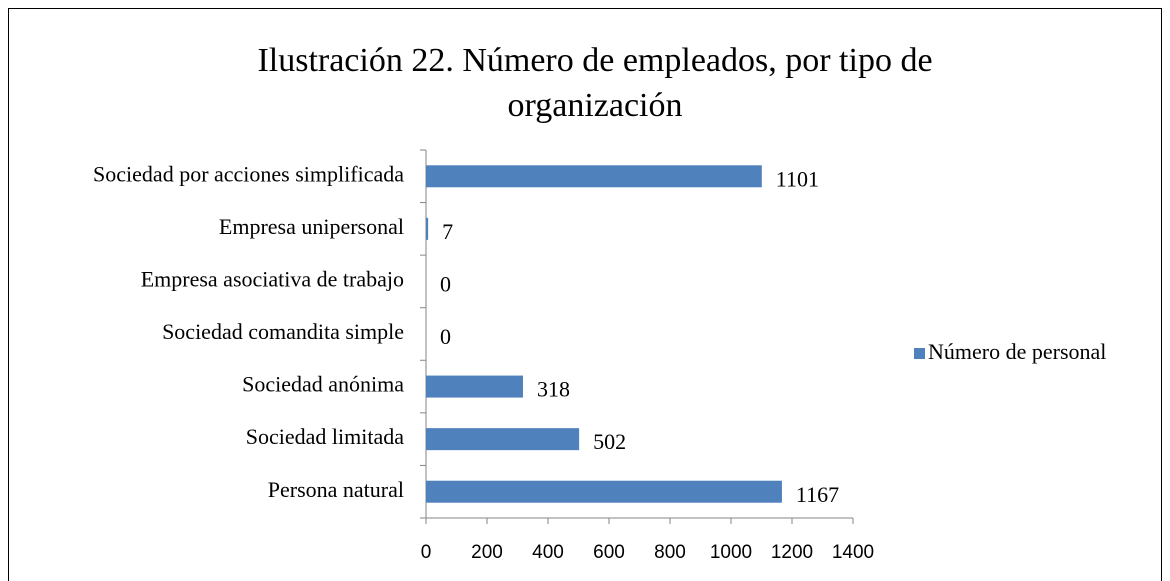 Image resolution: width=1170 pixels, height=581 pixels. Describe the element at coordinates (323, 384) in the screenshot. I see `y-tick-label: Sociedad anónima` at that location.